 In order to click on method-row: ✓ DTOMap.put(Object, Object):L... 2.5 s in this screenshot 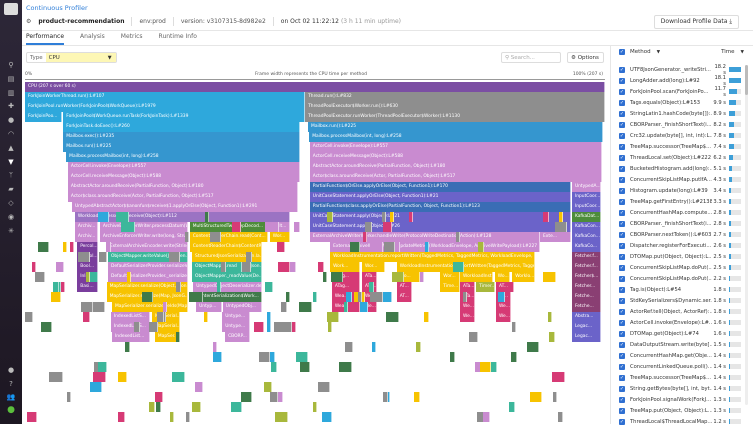, I will do `click(681, 256)`.